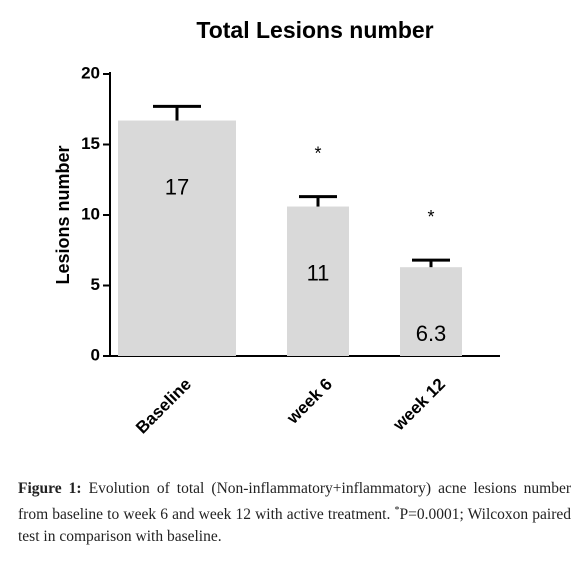 The image size is (581, 570). I want to click on caption-label: Figure 1:, so click(50, 488).